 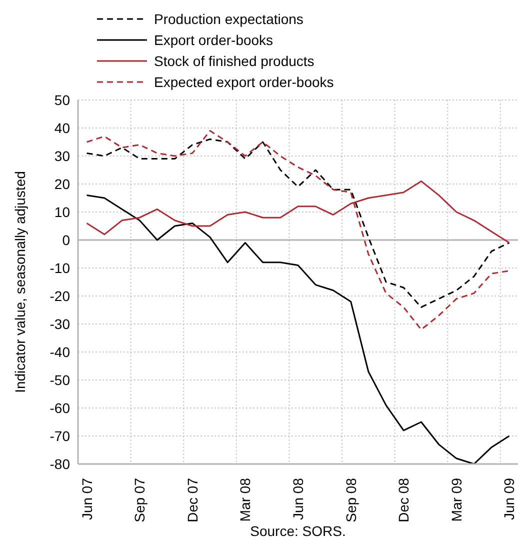 What do you see at coordinates (298, 531) in the screenshot?
I see `source-note: Source: SORS.` at bounding box center [298, 531].